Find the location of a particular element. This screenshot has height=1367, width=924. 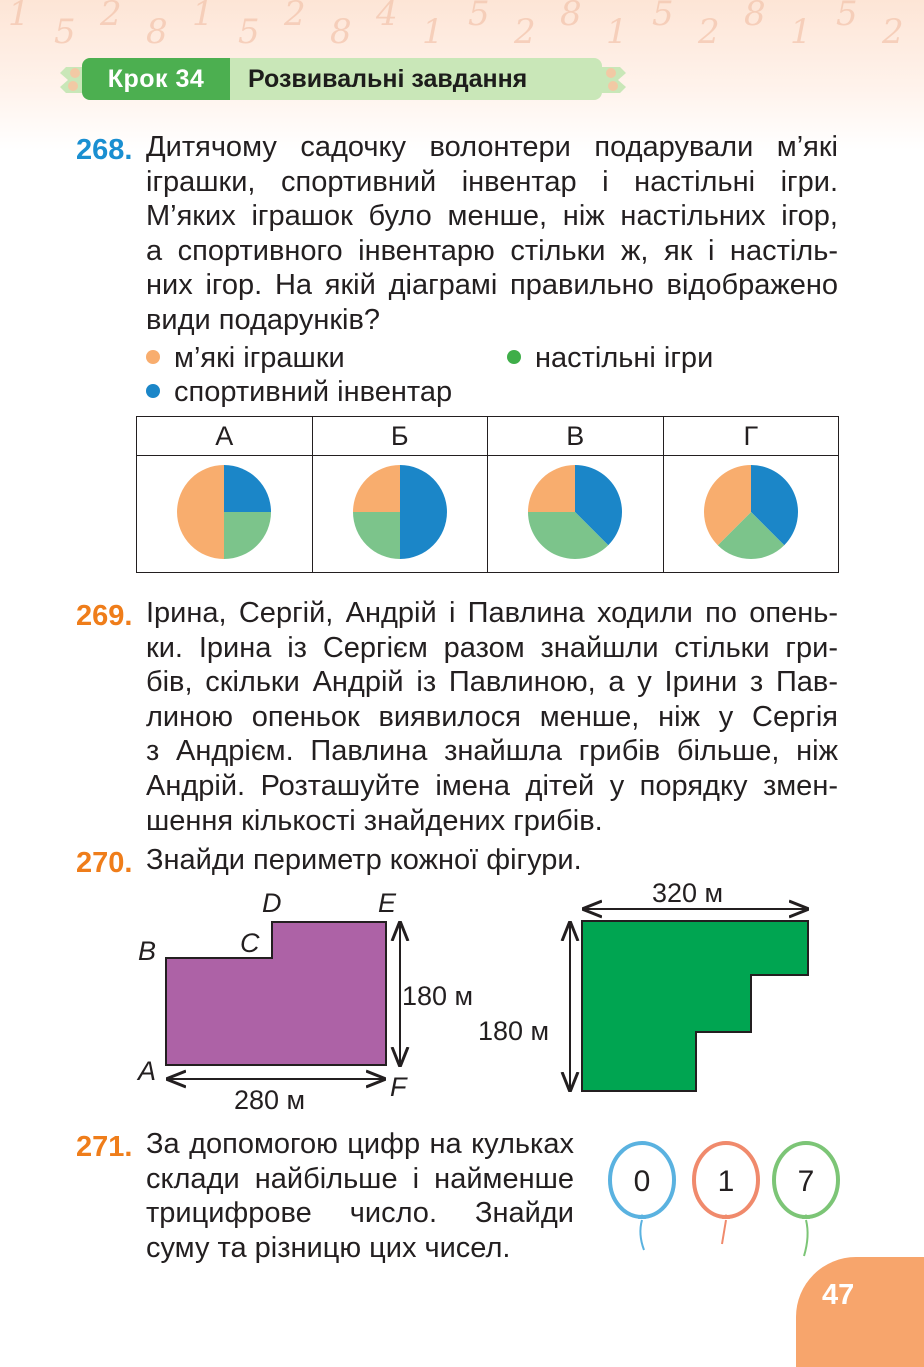

pie-chart-v is located at coordinates (575, 511).